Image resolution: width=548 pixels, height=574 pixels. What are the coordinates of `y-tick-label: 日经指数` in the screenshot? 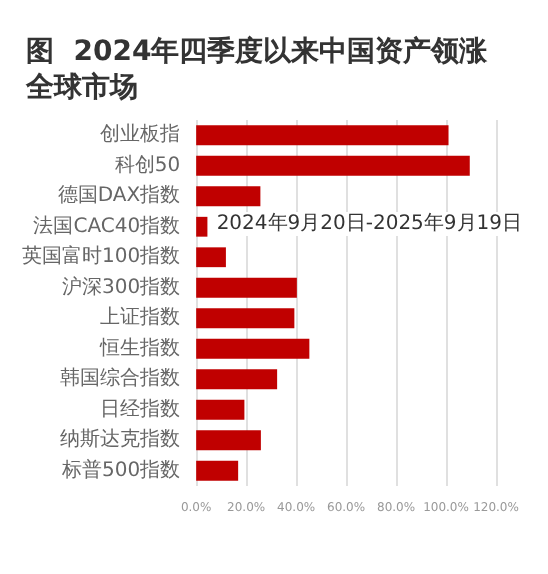 It's located at (140, 408).